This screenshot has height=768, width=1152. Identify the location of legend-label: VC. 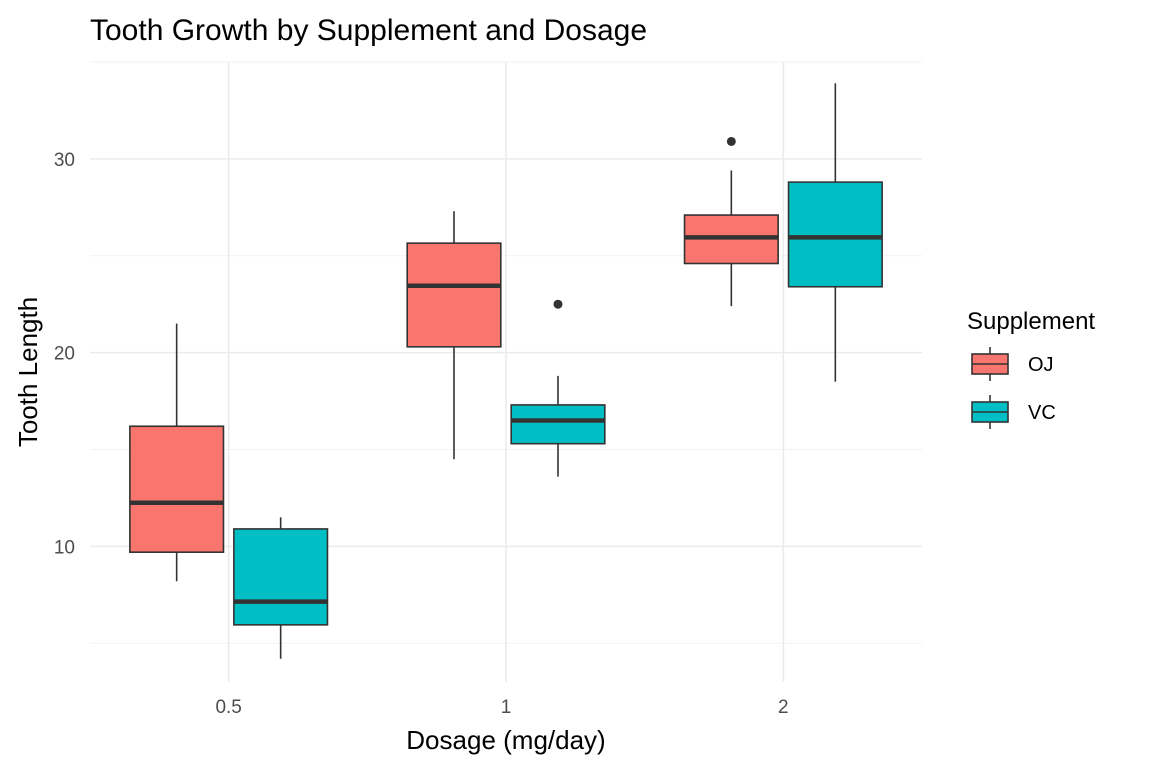
(1042, 413).